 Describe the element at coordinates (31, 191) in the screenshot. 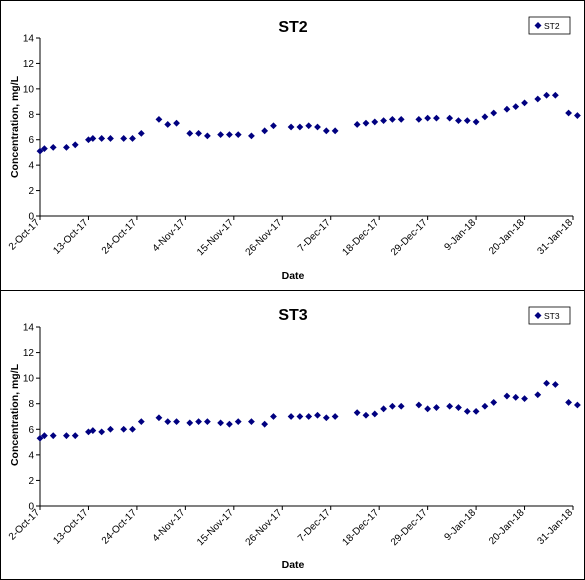

I see `y-tick-label: 2` at that location.